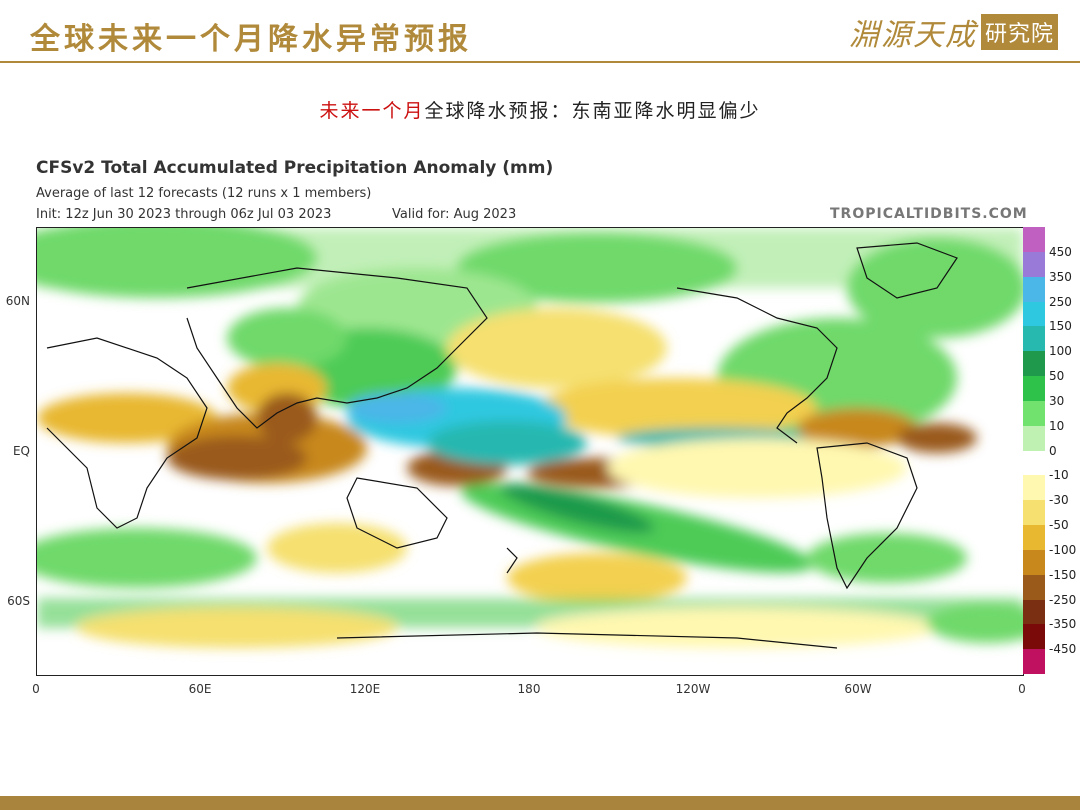 The width and height of the screenshot is (1080, 810). What do you see at coordinates (912, 35) in the screenshot?
I see `logo-script: 淵源天成` at bounding box center [912, 35].